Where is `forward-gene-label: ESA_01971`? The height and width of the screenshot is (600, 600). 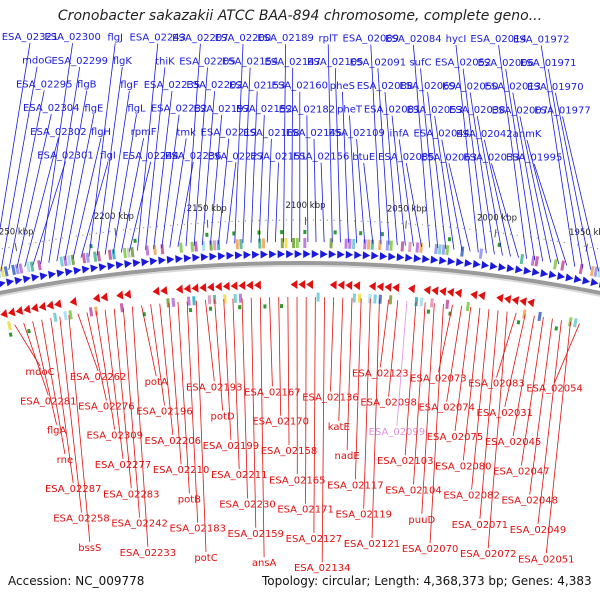 forward-gene-label: ESA_01971 is located at coordinates (548, 63).